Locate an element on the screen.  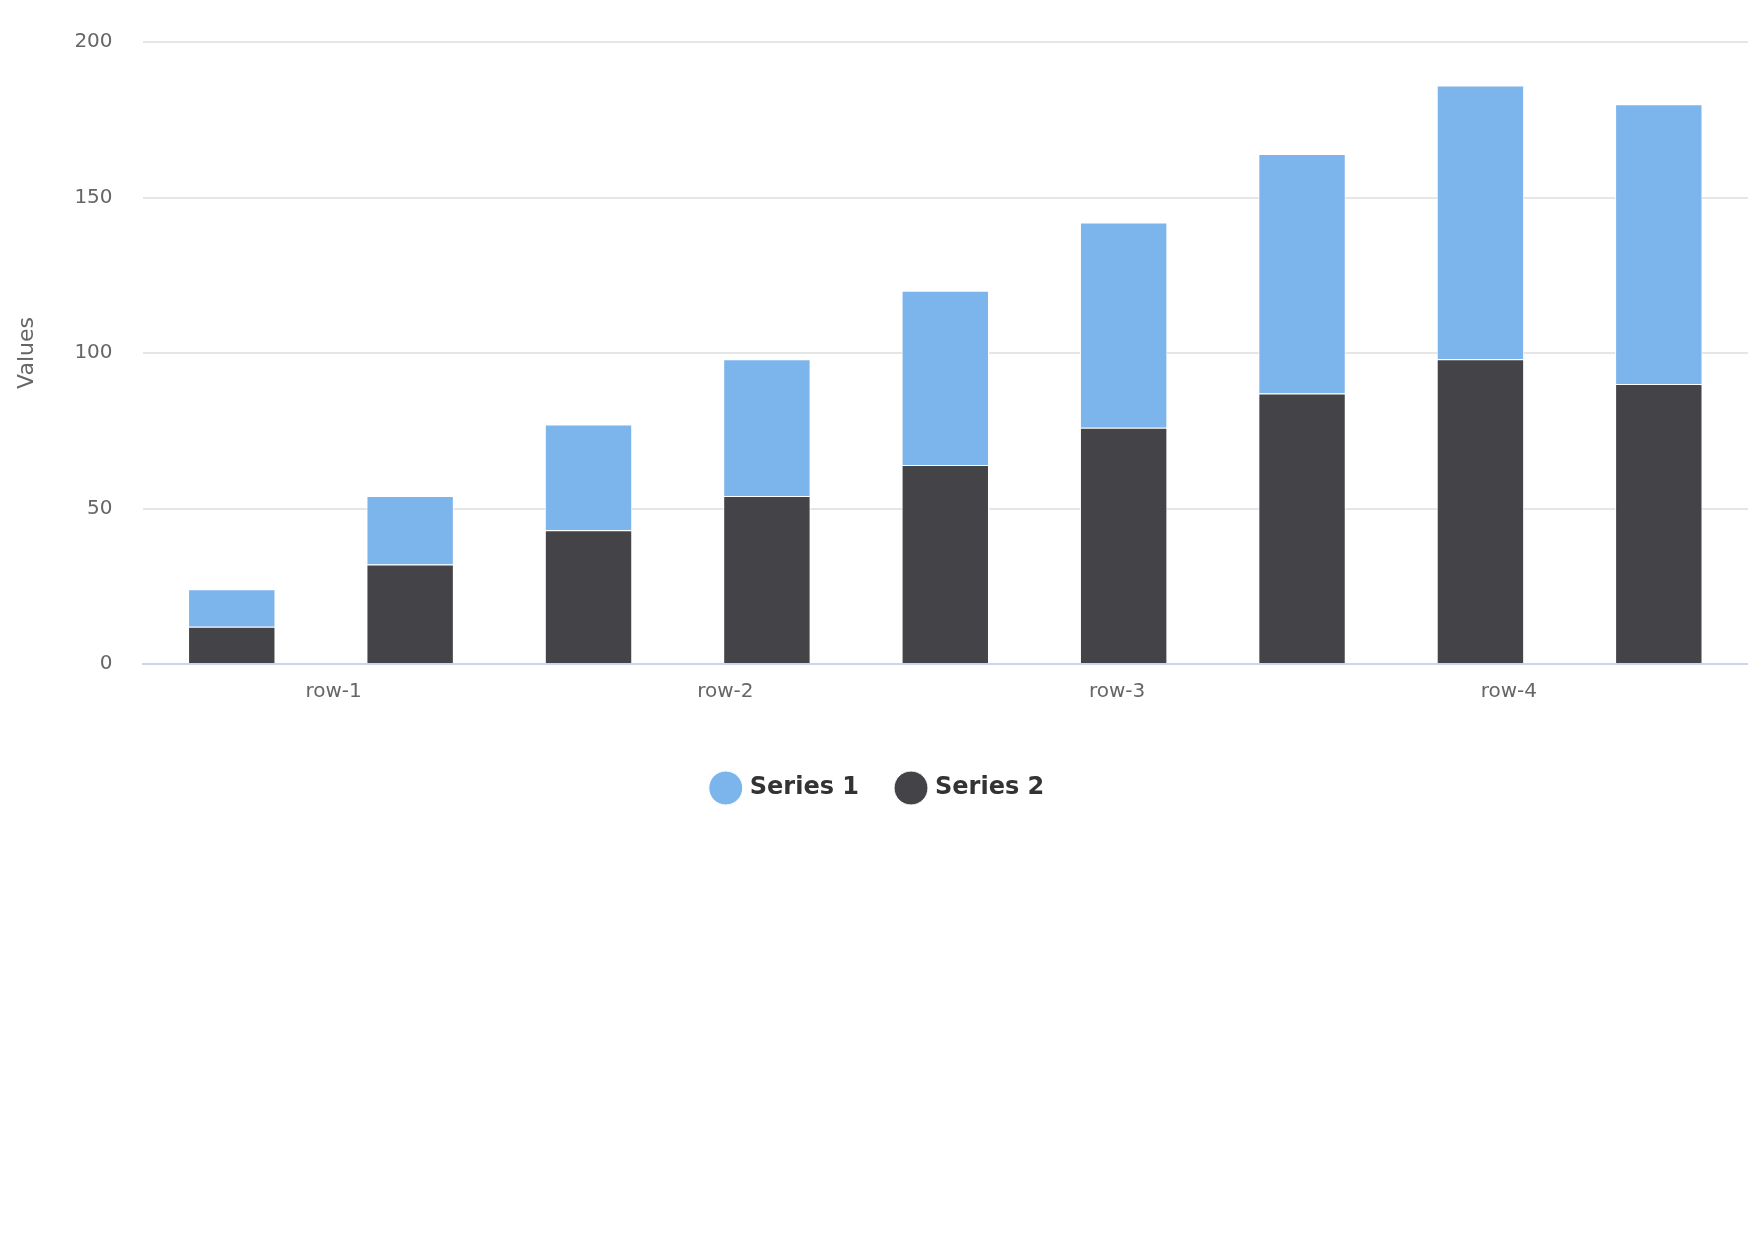
text: row-4 is located at coordinates (1508, 690).